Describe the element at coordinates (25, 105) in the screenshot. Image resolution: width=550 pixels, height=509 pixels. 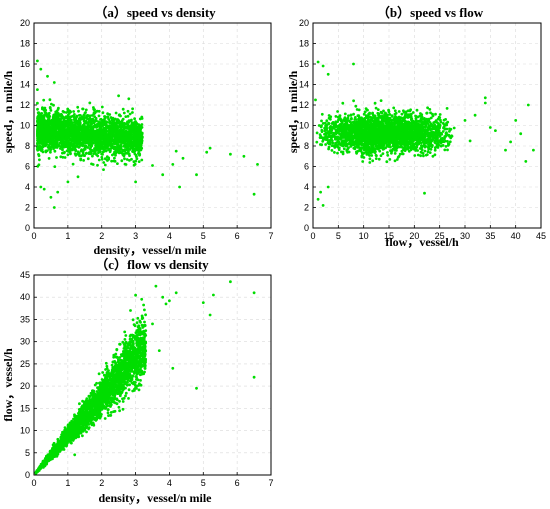
I see `y-tick-label: 12` at that location.